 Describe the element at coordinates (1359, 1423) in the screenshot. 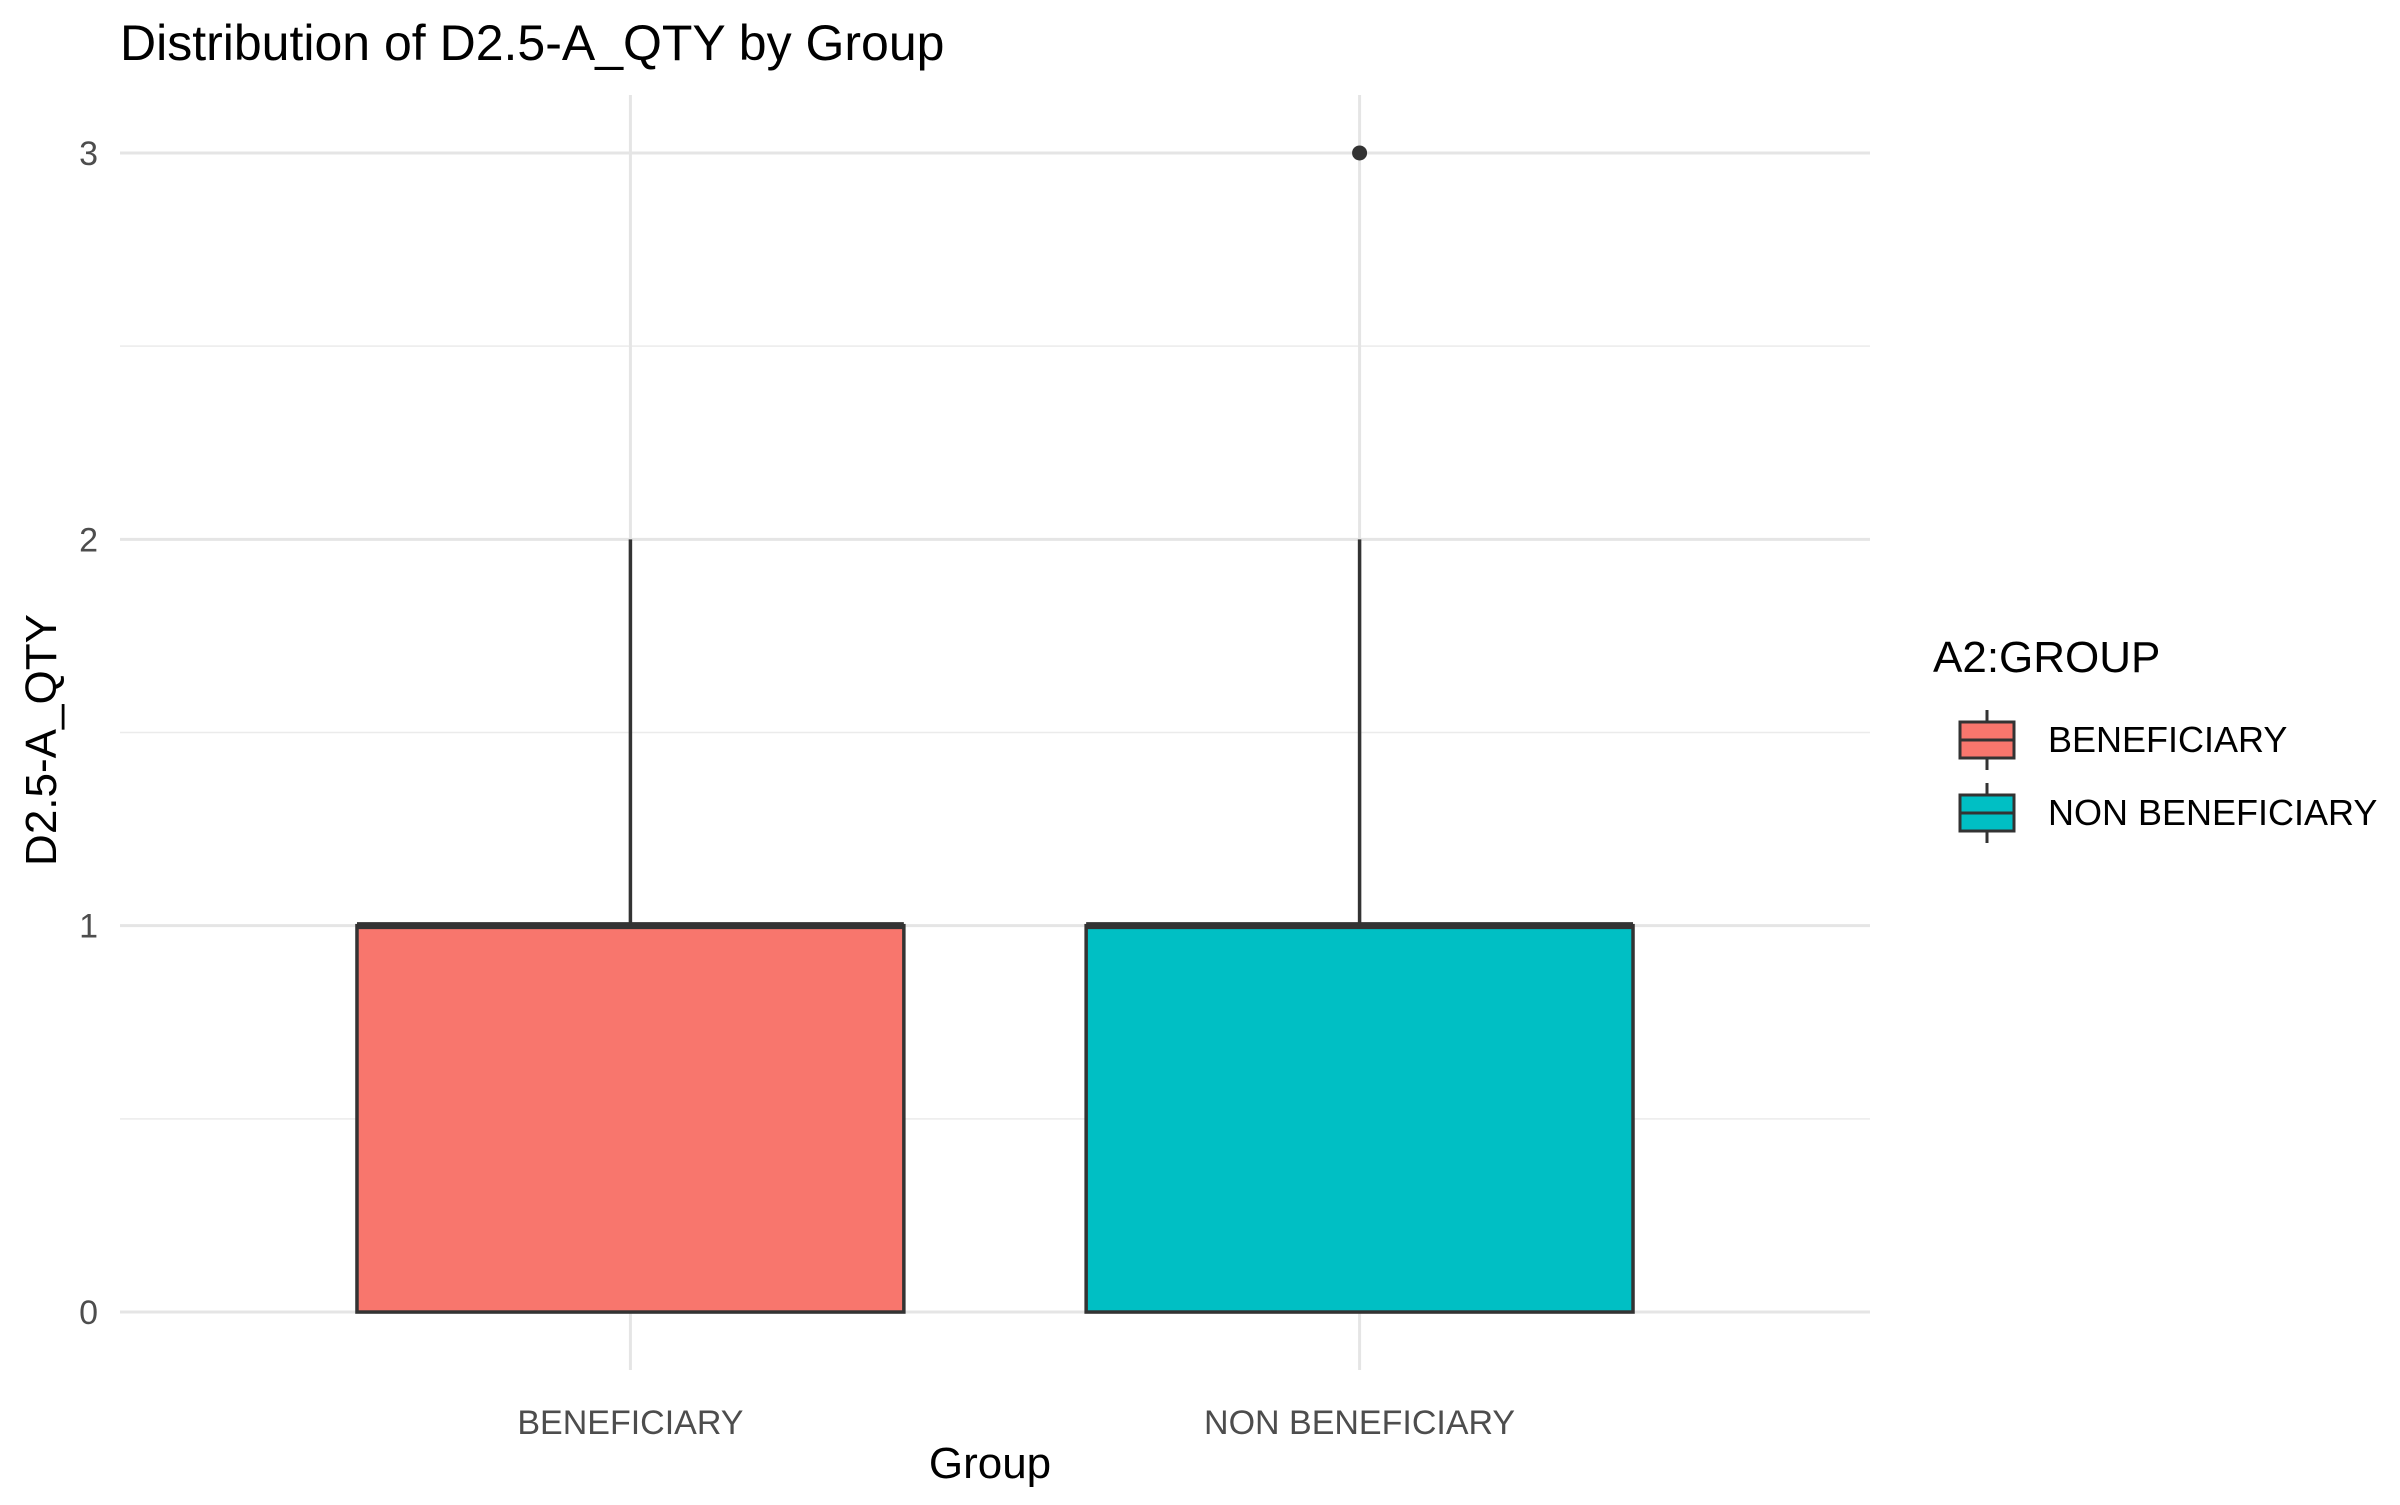

I see `x-tick-label: NON BENEFICIARY` at that location.